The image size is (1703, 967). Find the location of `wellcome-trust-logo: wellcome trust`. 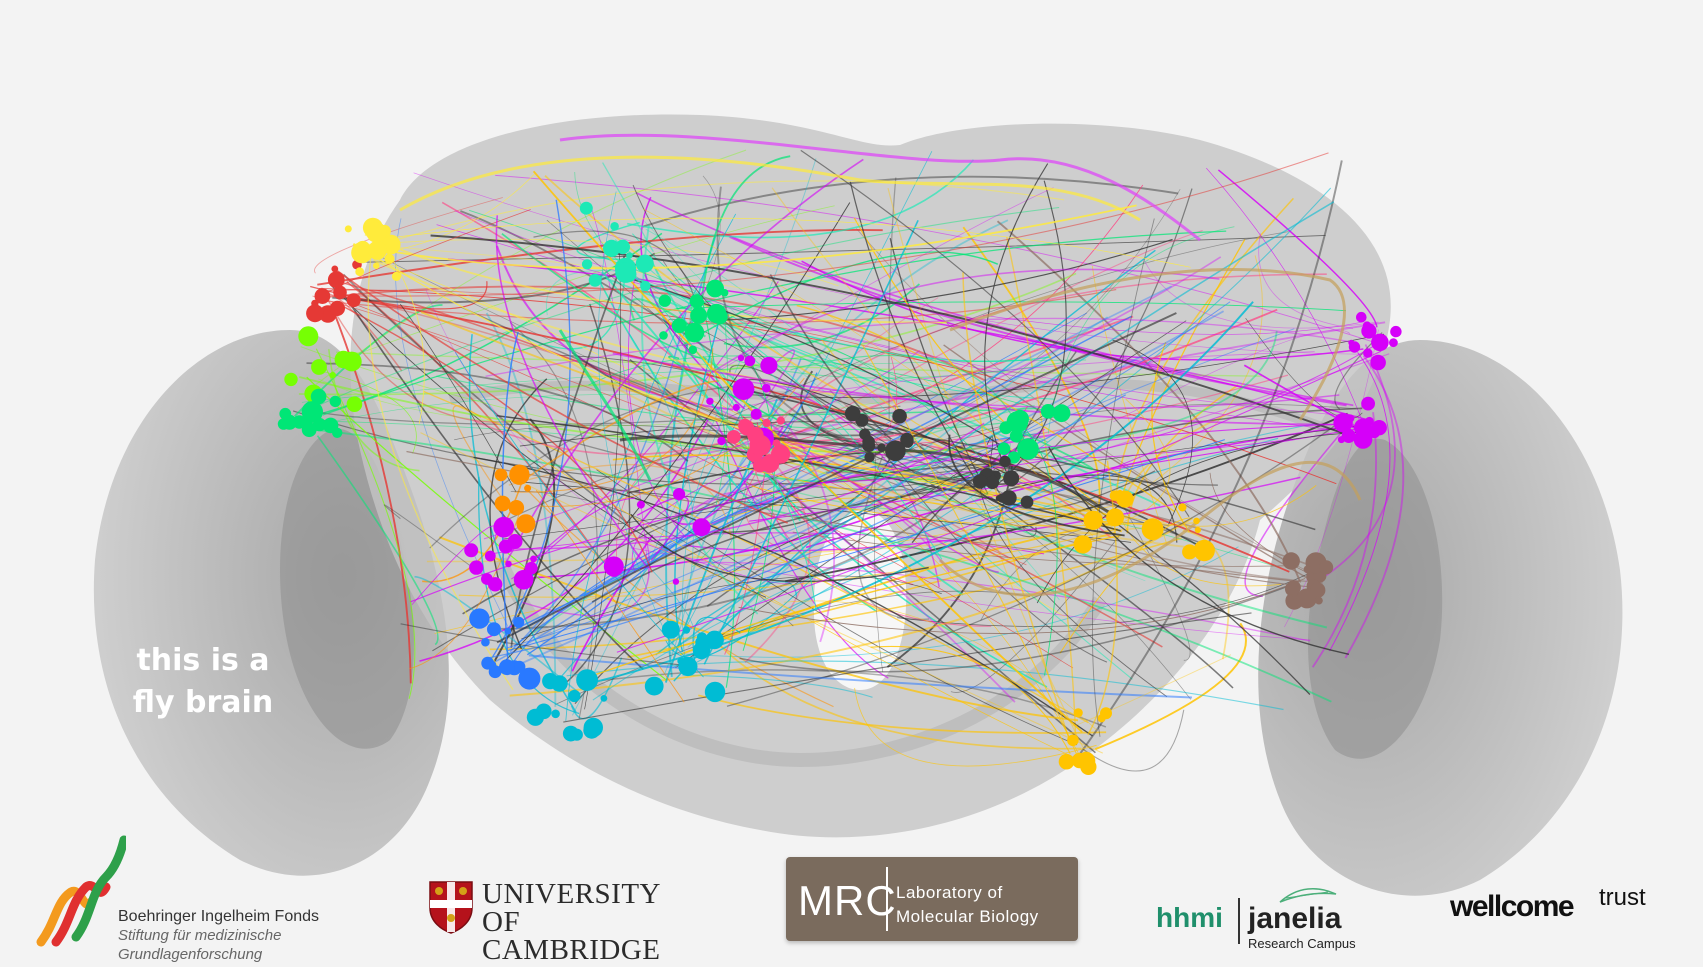

wellcome-trust-logo: wellcome trust is located at coordinates (1560, 907).